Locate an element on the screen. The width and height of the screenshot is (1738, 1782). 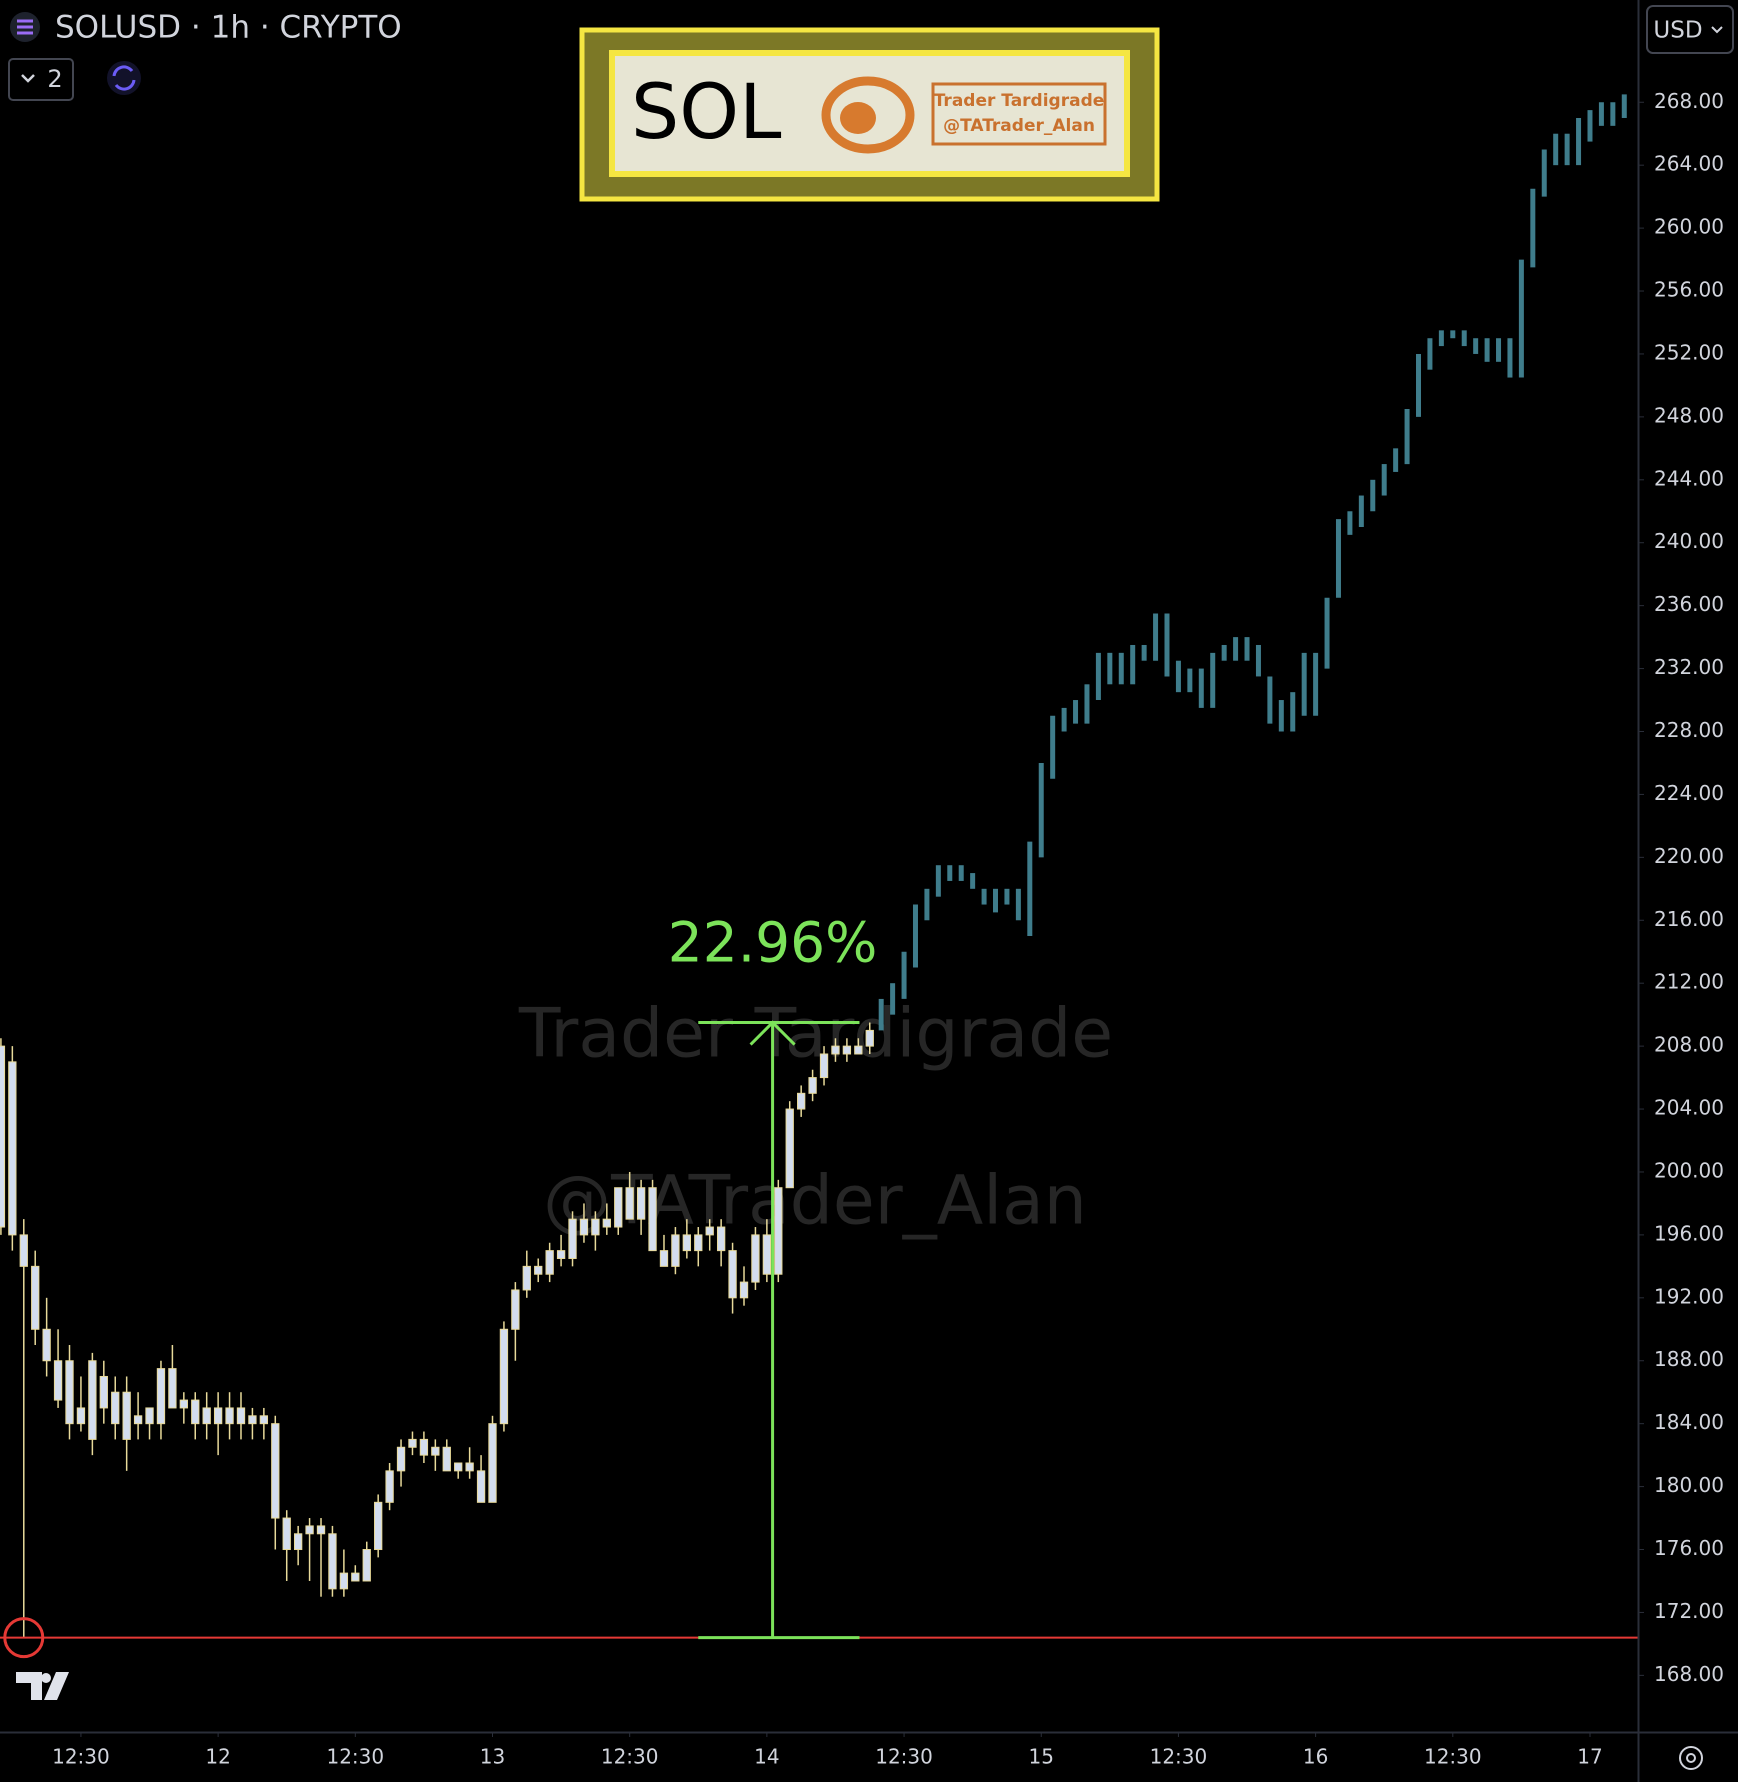
y-tick-label: 256.00 is located at coordinates (1689, 290).